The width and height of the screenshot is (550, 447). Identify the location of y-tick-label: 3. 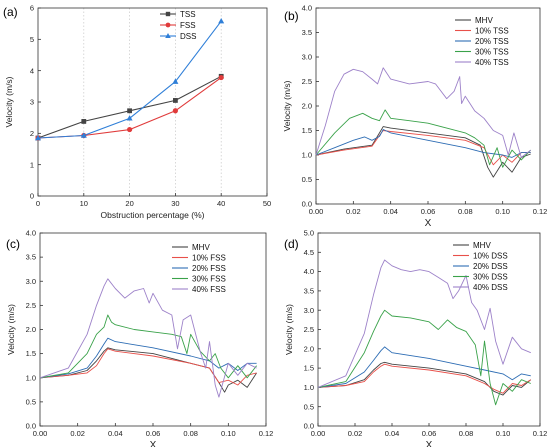
(32, 102).